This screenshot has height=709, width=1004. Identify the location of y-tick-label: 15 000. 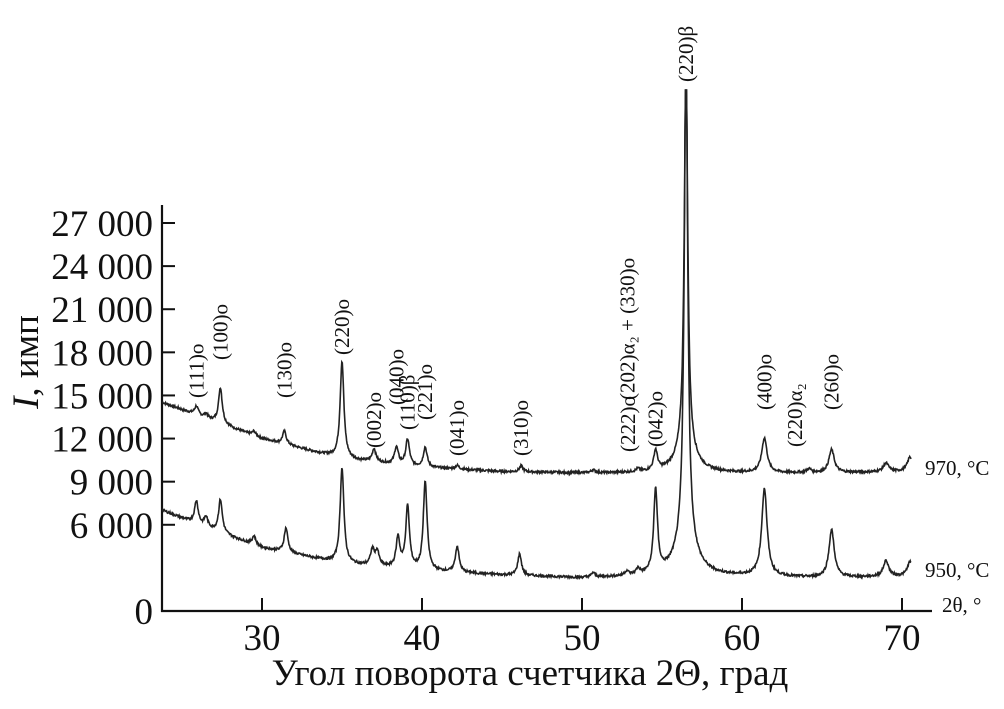
(102, 396).